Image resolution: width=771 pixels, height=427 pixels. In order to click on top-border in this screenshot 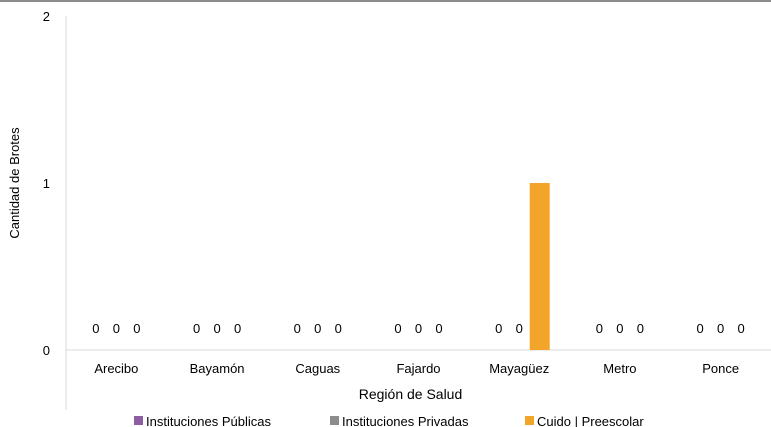, I will do `click(385, 1)`.